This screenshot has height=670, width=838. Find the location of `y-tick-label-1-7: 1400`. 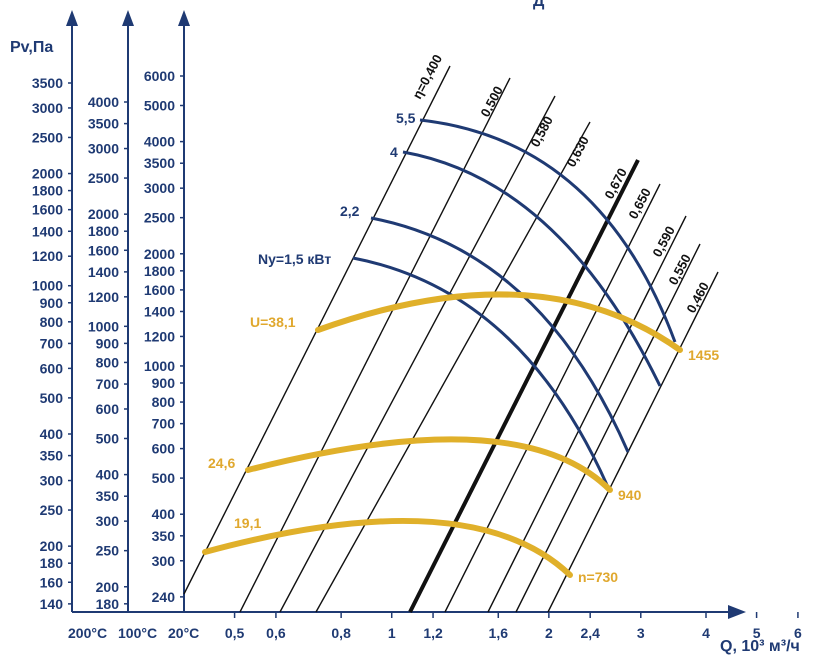

y-tick-label-1-7: 1400 is located at coordinates (103, 272).